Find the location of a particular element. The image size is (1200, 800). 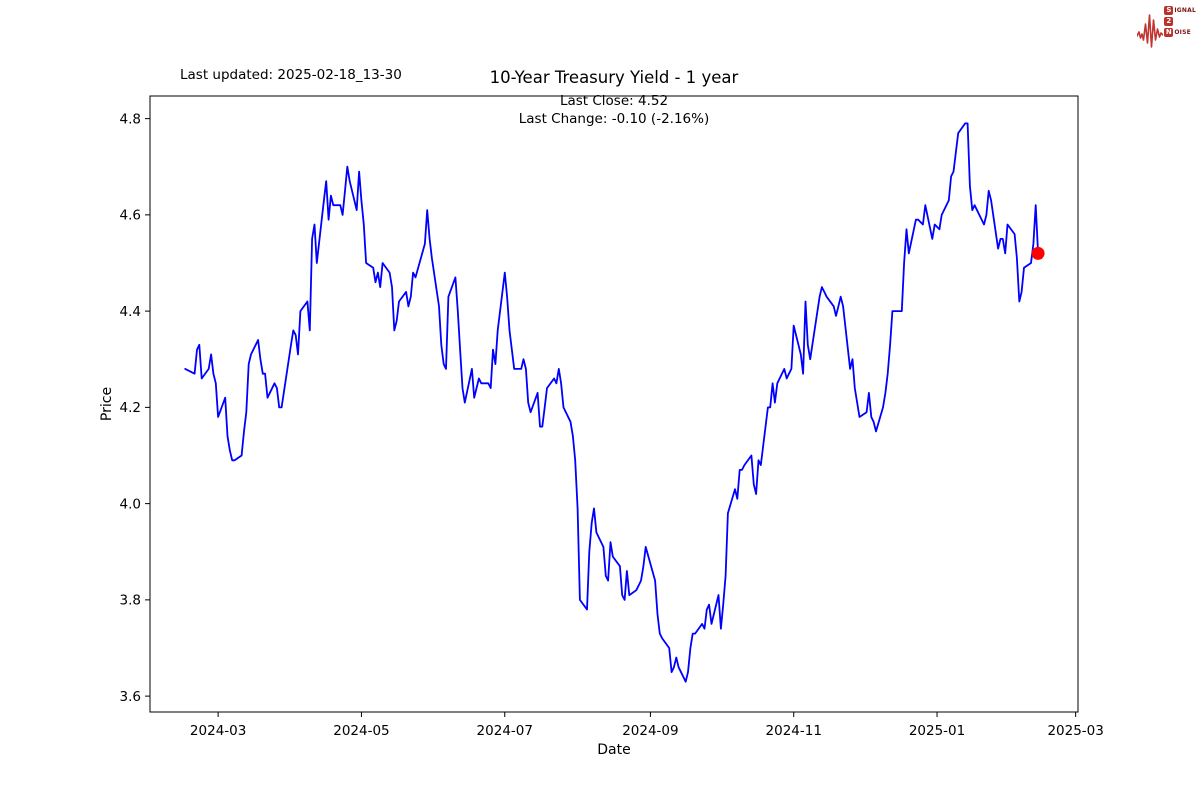

last-updated-label: Last updated: 2025-02-18_13-30 is located at coordinates (291, 75).